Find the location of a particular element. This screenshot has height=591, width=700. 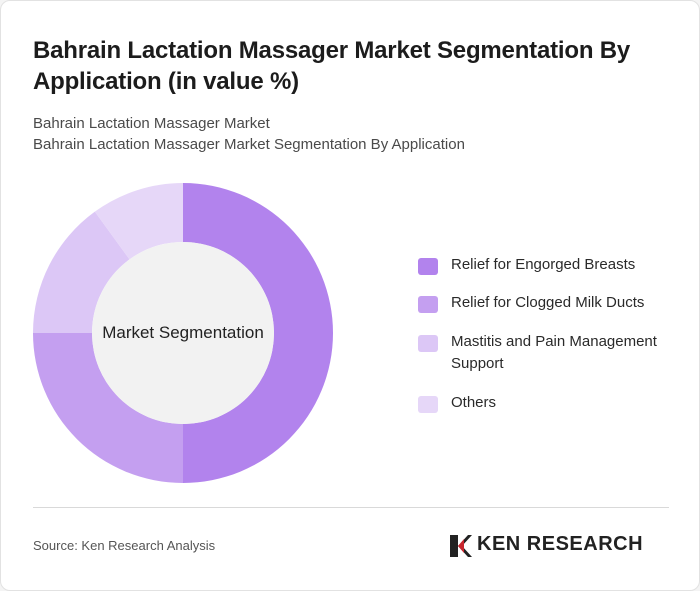

ken-research-logo-icon is located at coordinates (461, 546).